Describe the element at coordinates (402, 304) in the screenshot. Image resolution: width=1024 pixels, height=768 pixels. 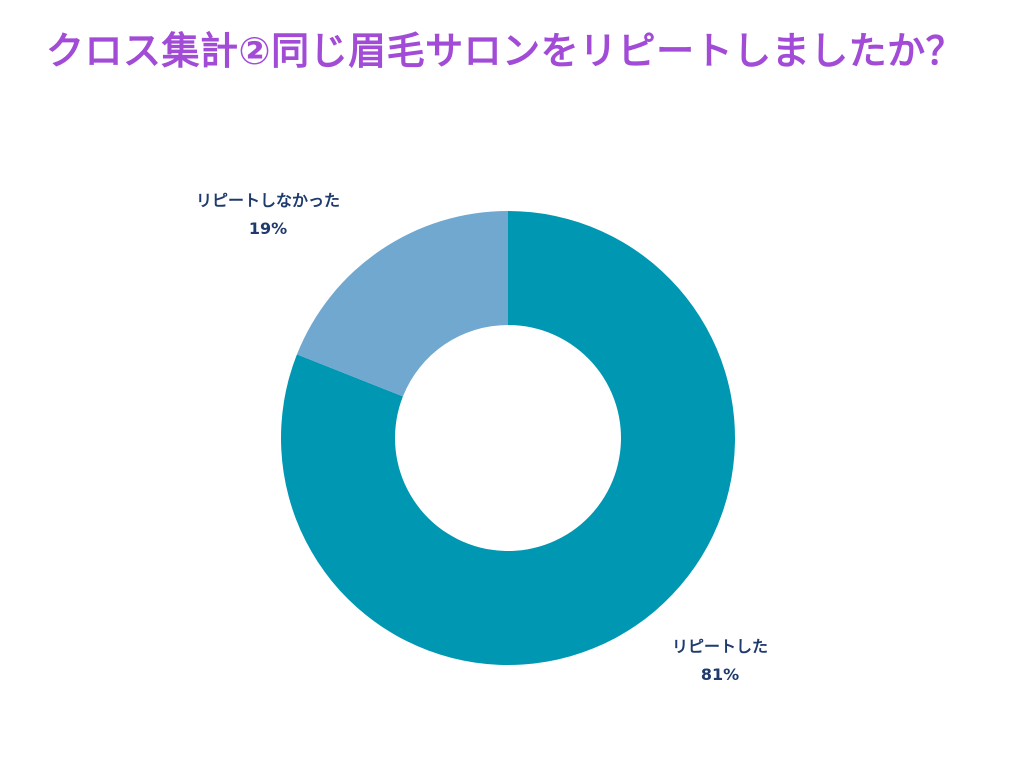
I see `donut-slice-not-repeated` at that location.